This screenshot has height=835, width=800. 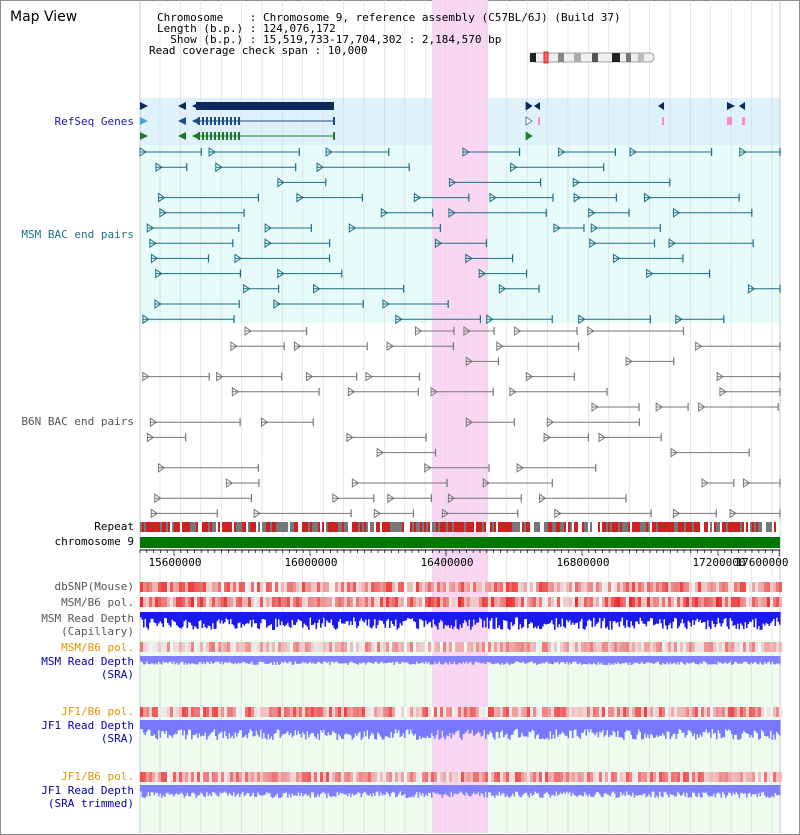 I want to click on chromosome-ideogram, so click(x=592, y=57).